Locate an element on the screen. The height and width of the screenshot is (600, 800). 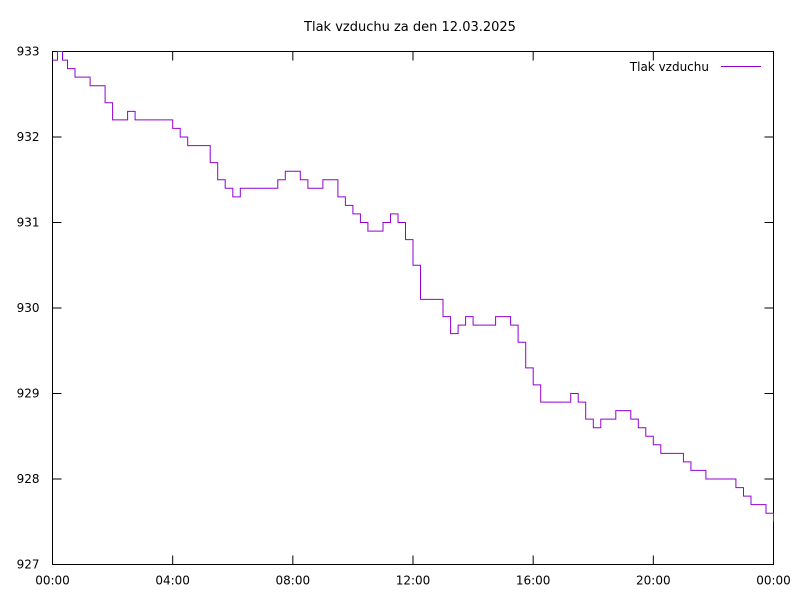
y-tick-label: 932 is located at coordinates (28, 137).